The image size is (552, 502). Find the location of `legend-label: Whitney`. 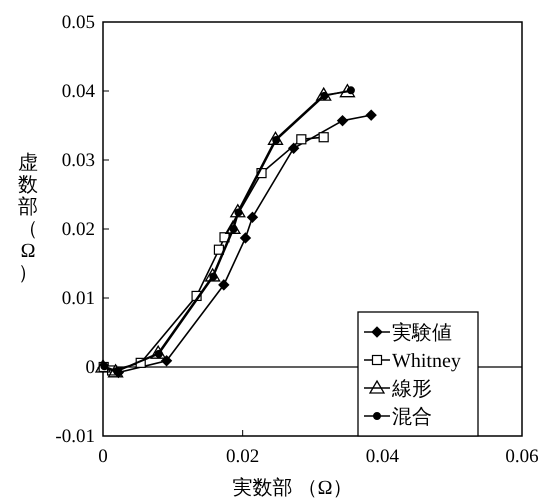

legend-label: Whitney is located at coordinates (426, 361).